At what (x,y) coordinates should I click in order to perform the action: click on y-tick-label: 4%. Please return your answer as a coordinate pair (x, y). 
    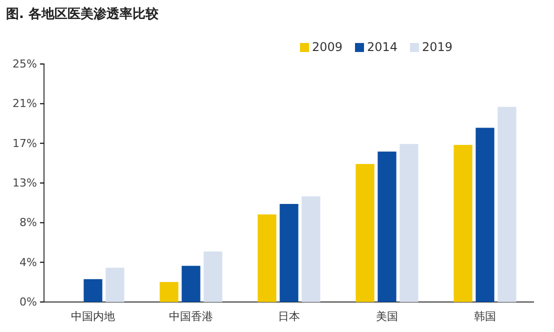
    Looking at the image, I should click on (28, 262).